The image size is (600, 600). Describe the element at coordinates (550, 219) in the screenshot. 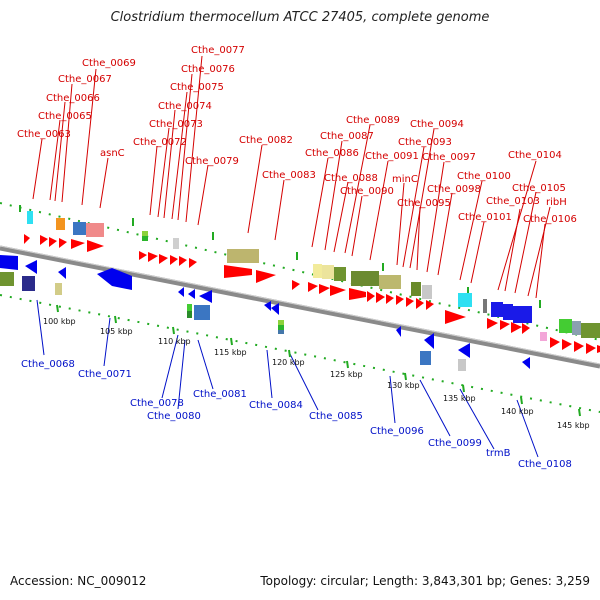

I see `gene-label-cthe-0106: Cthe_0106` at that location.